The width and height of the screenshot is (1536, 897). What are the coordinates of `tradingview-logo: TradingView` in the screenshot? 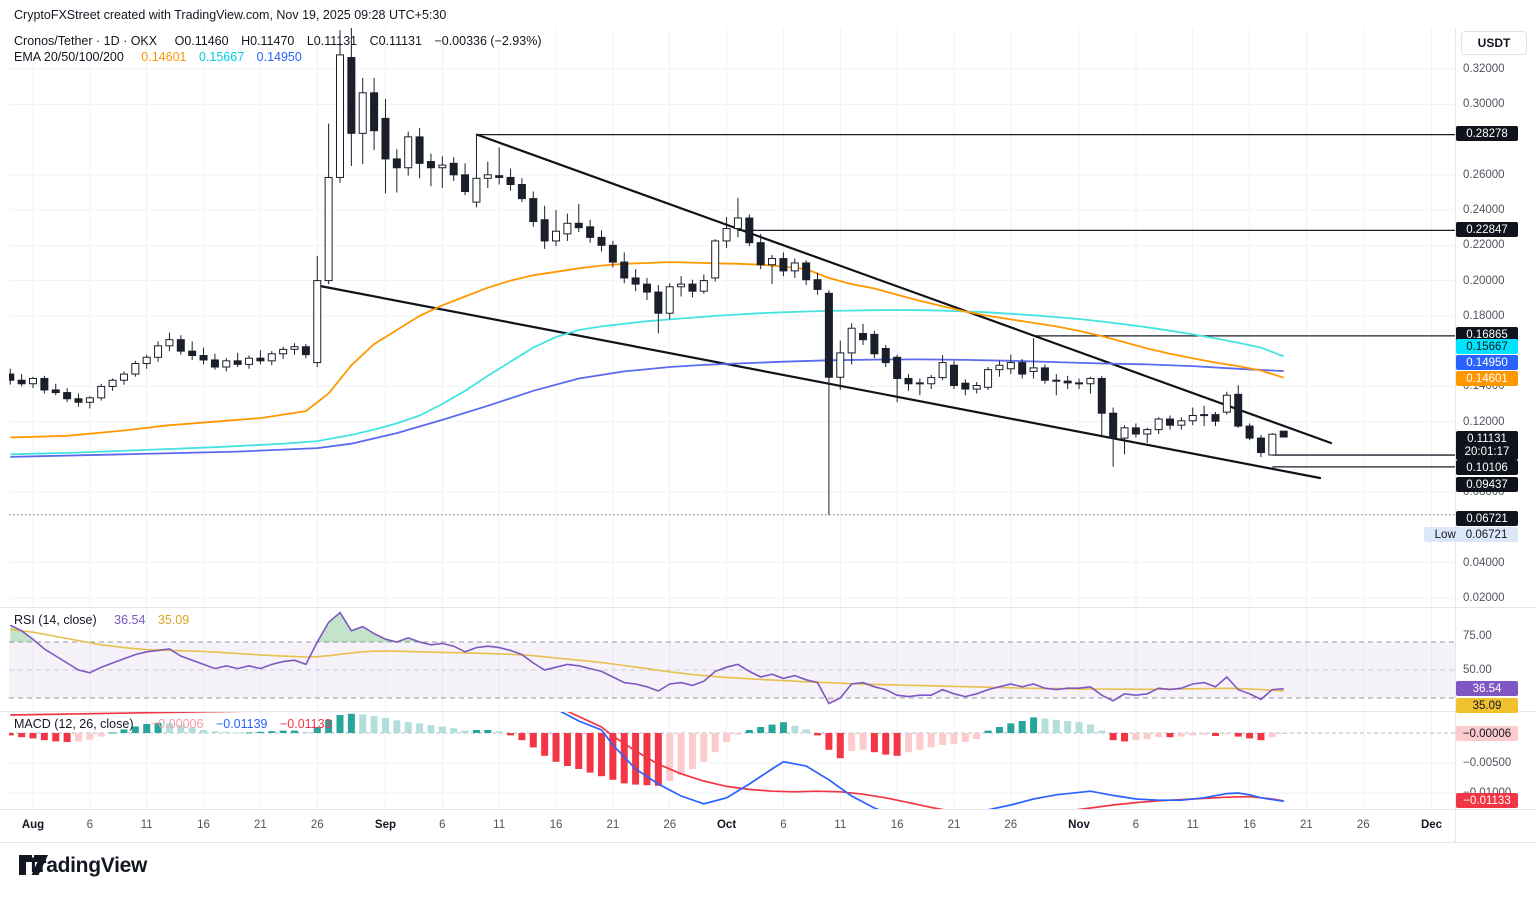 It's located at (82, 866).